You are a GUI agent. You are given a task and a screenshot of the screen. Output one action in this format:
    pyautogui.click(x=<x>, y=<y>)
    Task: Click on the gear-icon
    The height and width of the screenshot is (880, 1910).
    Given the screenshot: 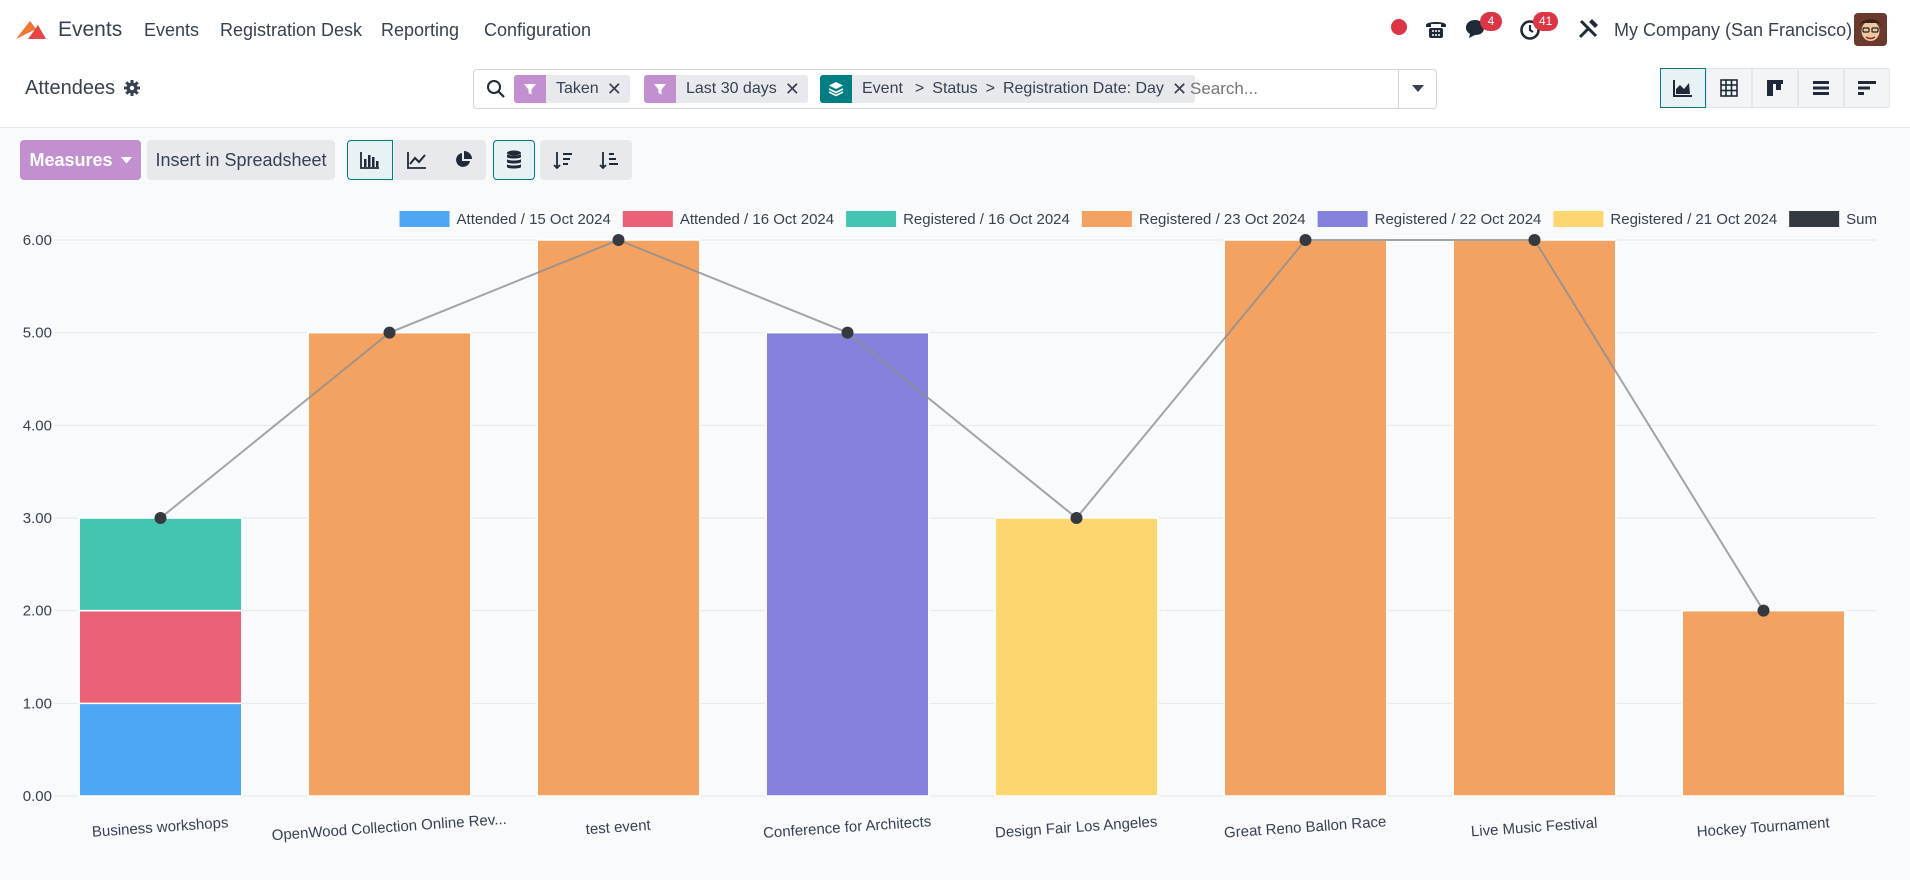 What is the action you would take?
    pyautogui.click(x=132, y=88)
    